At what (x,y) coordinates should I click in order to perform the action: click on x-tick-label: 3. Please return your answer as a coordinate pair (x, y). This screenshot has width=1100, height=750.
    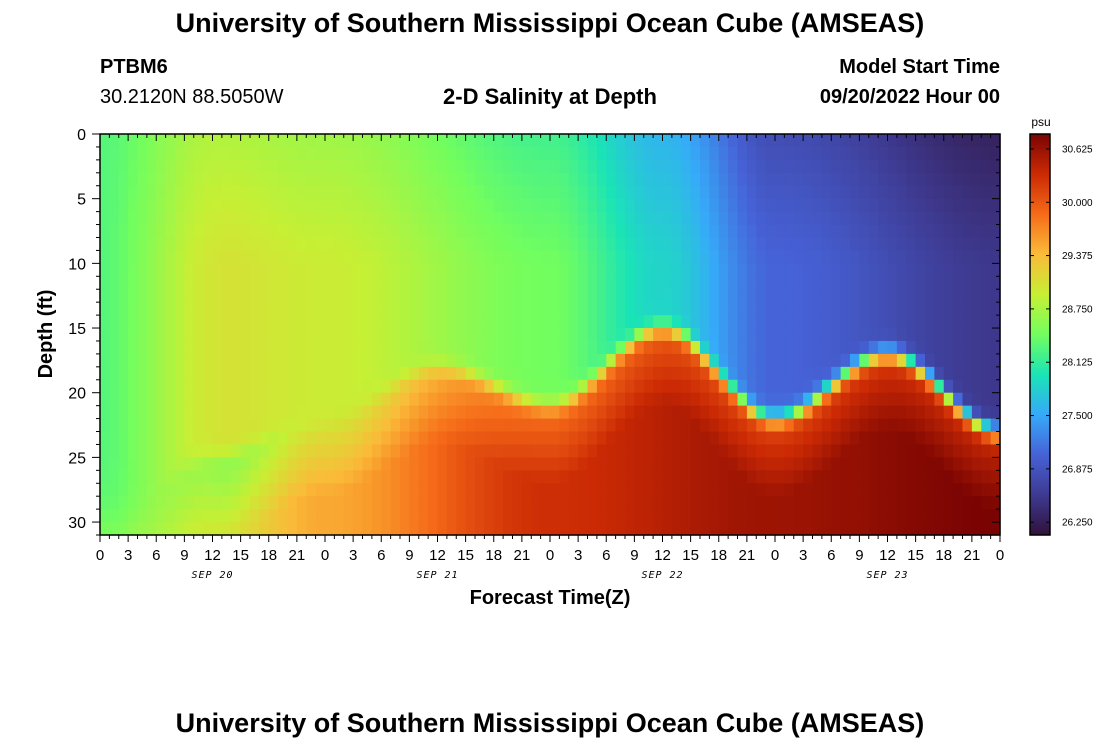
    Looking at the image, I should click on (128, 555).